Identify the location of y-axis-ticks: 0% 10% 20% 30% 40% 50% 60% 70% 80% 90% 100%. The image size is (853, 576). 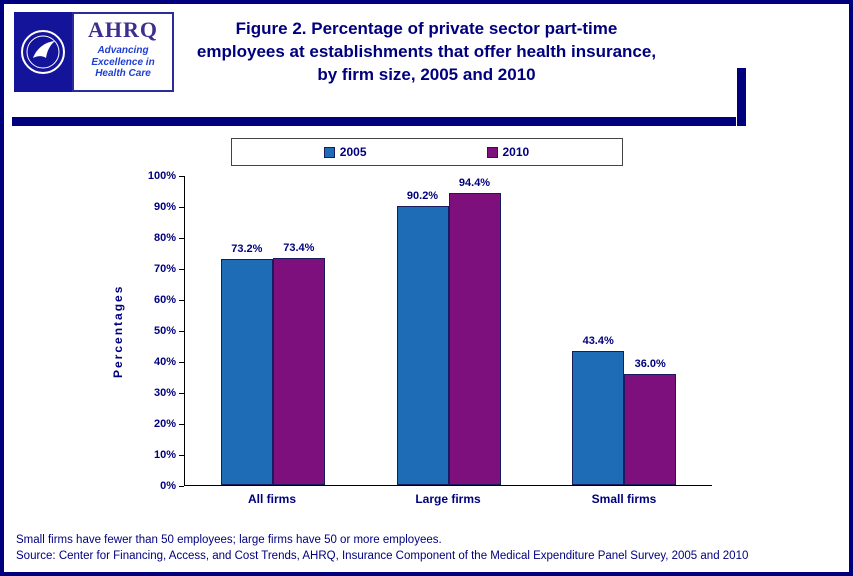
(158, 331).